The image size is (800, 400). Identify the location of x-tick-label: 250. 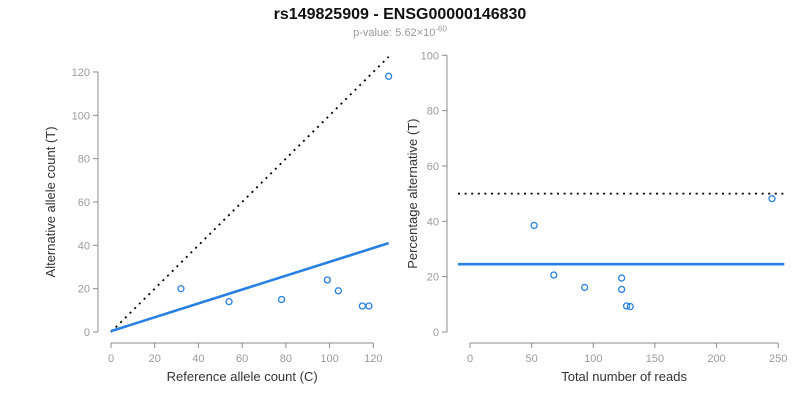
(778, 359).